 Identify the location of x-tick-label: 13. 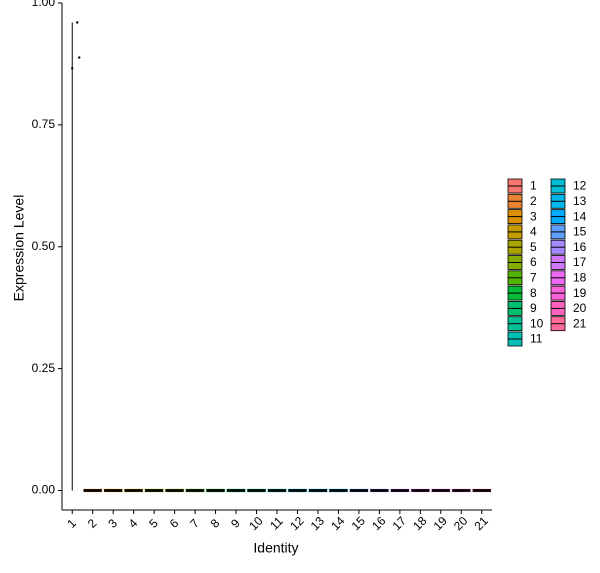
(318, 524).